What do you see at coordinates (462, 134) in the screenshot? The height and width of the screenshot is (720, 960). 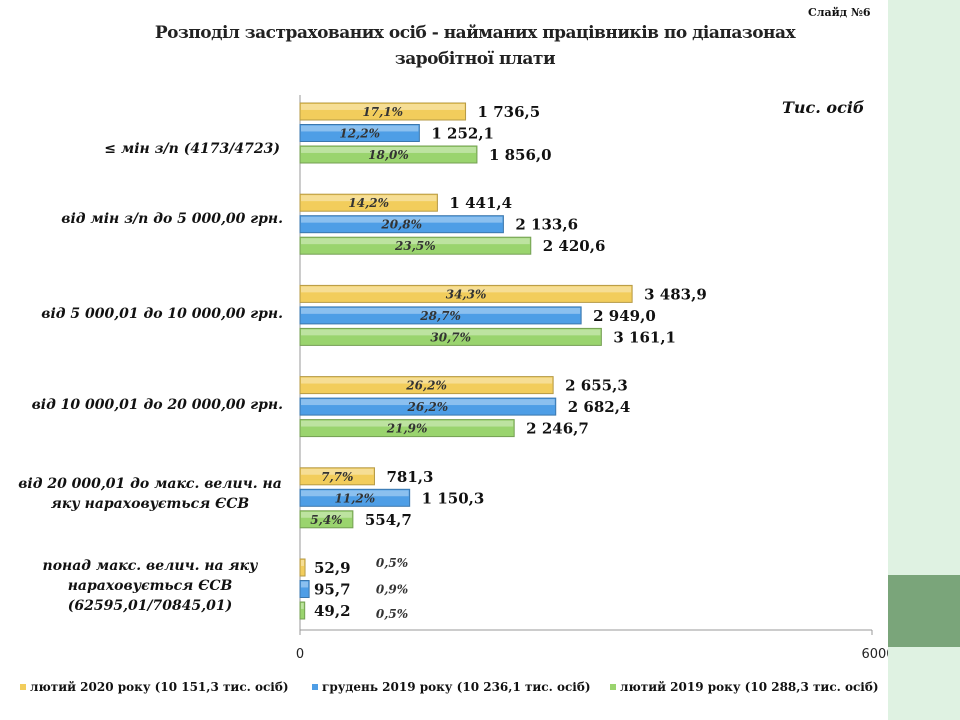 I see `data-label-value: 1 252,1` at bounding box center [462, 134].